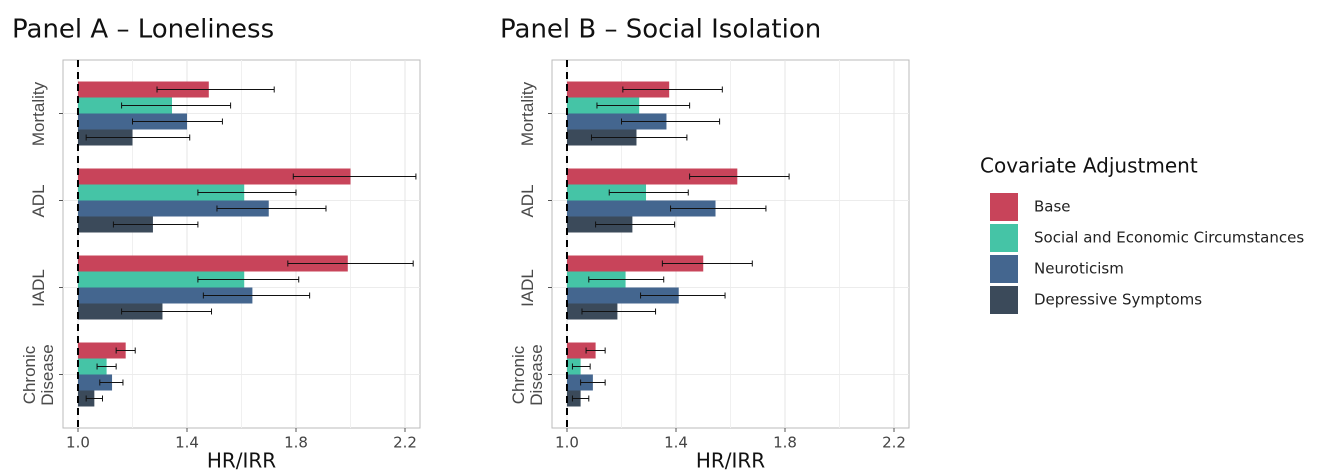  Describe the element at coordinates (1089, 166) in the screenshot. I see `legend-title: Covariate Adjustment` at that location.